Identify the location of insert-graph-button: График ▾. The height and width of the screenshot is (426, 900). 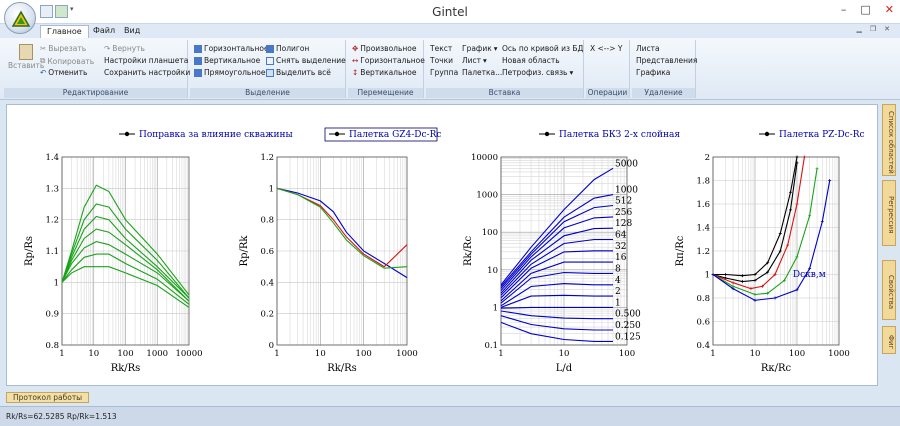
(480, 48).